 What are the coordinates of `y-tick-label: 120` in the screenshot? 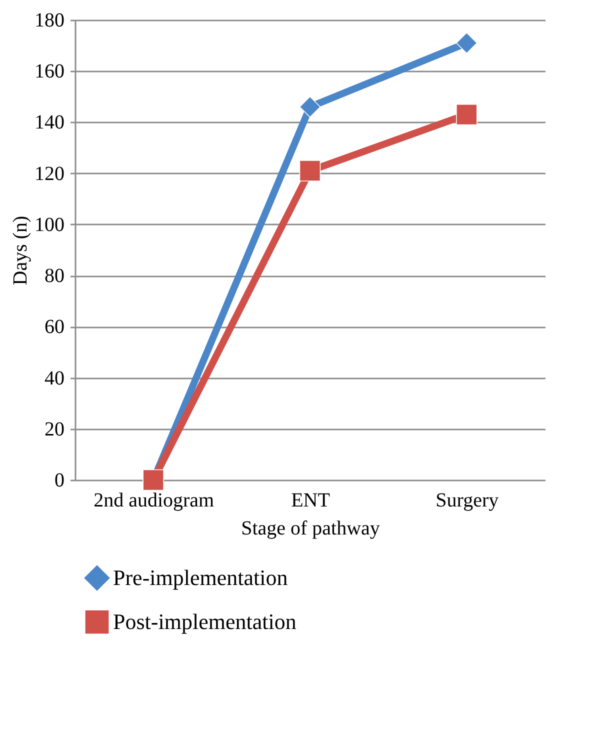 It's located at (49, 173).